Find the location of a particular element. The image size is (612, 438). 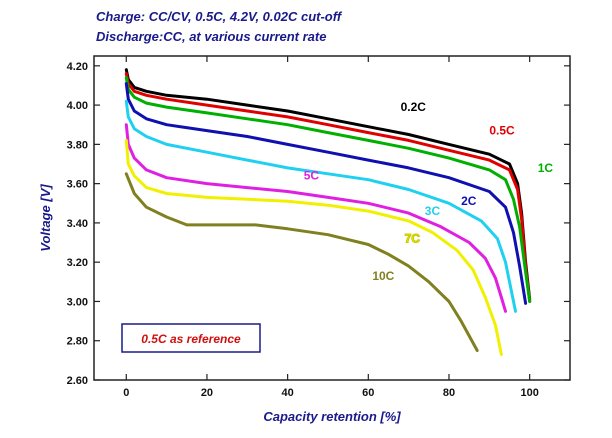

series-label-5C: 5C is located at coordinates (312, 176).